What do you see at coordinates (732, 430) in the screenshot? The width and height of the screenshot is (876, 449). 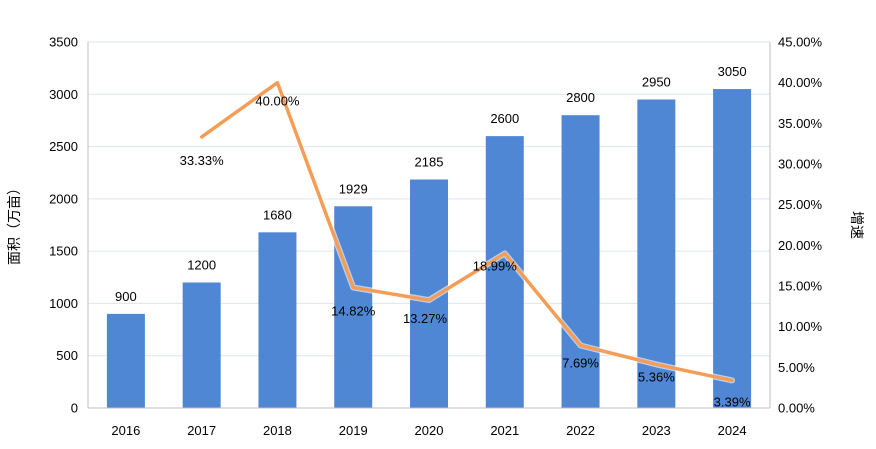 I see `x-tick-label: 2024` at bounding box center [732, 430].